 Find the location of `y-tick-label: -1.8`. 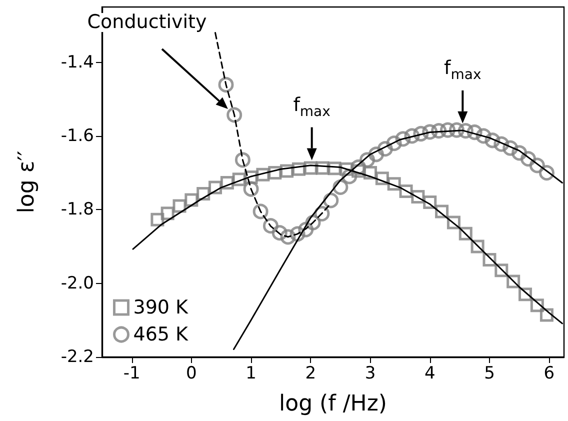

y-tick-label: -1.8 is located at coordinates (77, 210).